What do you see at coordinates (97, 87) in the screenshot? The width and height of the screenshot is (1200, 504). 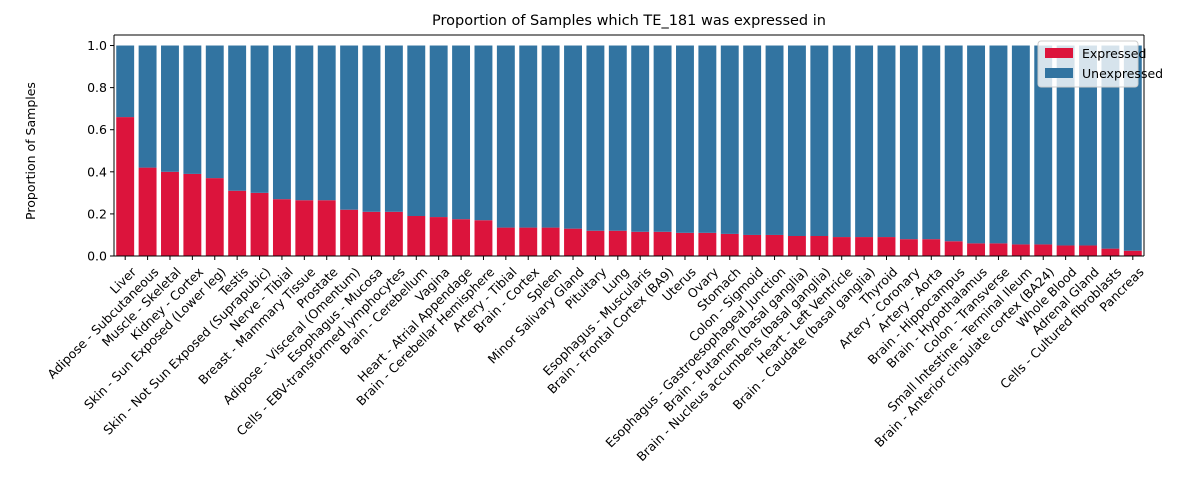 I see `y-tick-label-4: 0.8` at bounding box center [97, 87].